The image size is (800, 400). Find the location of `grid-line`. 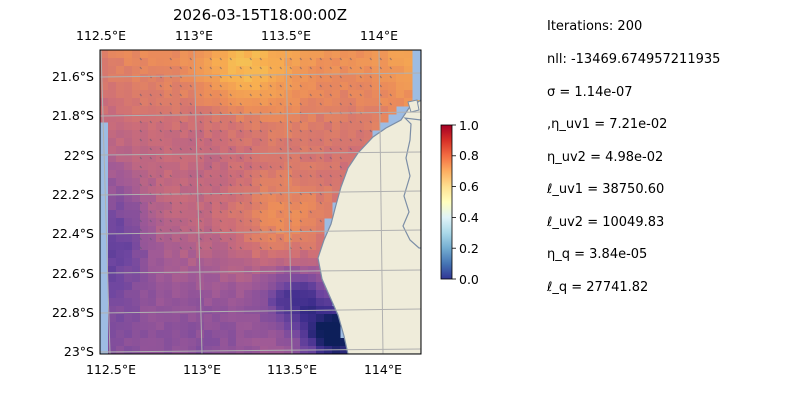

grid-line is located at coordinates (198, 202).